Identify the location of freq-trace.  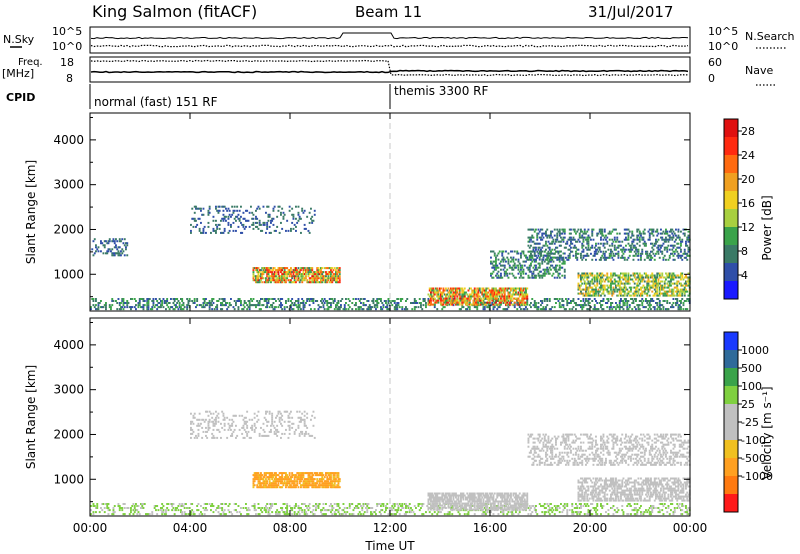
(389, 71).